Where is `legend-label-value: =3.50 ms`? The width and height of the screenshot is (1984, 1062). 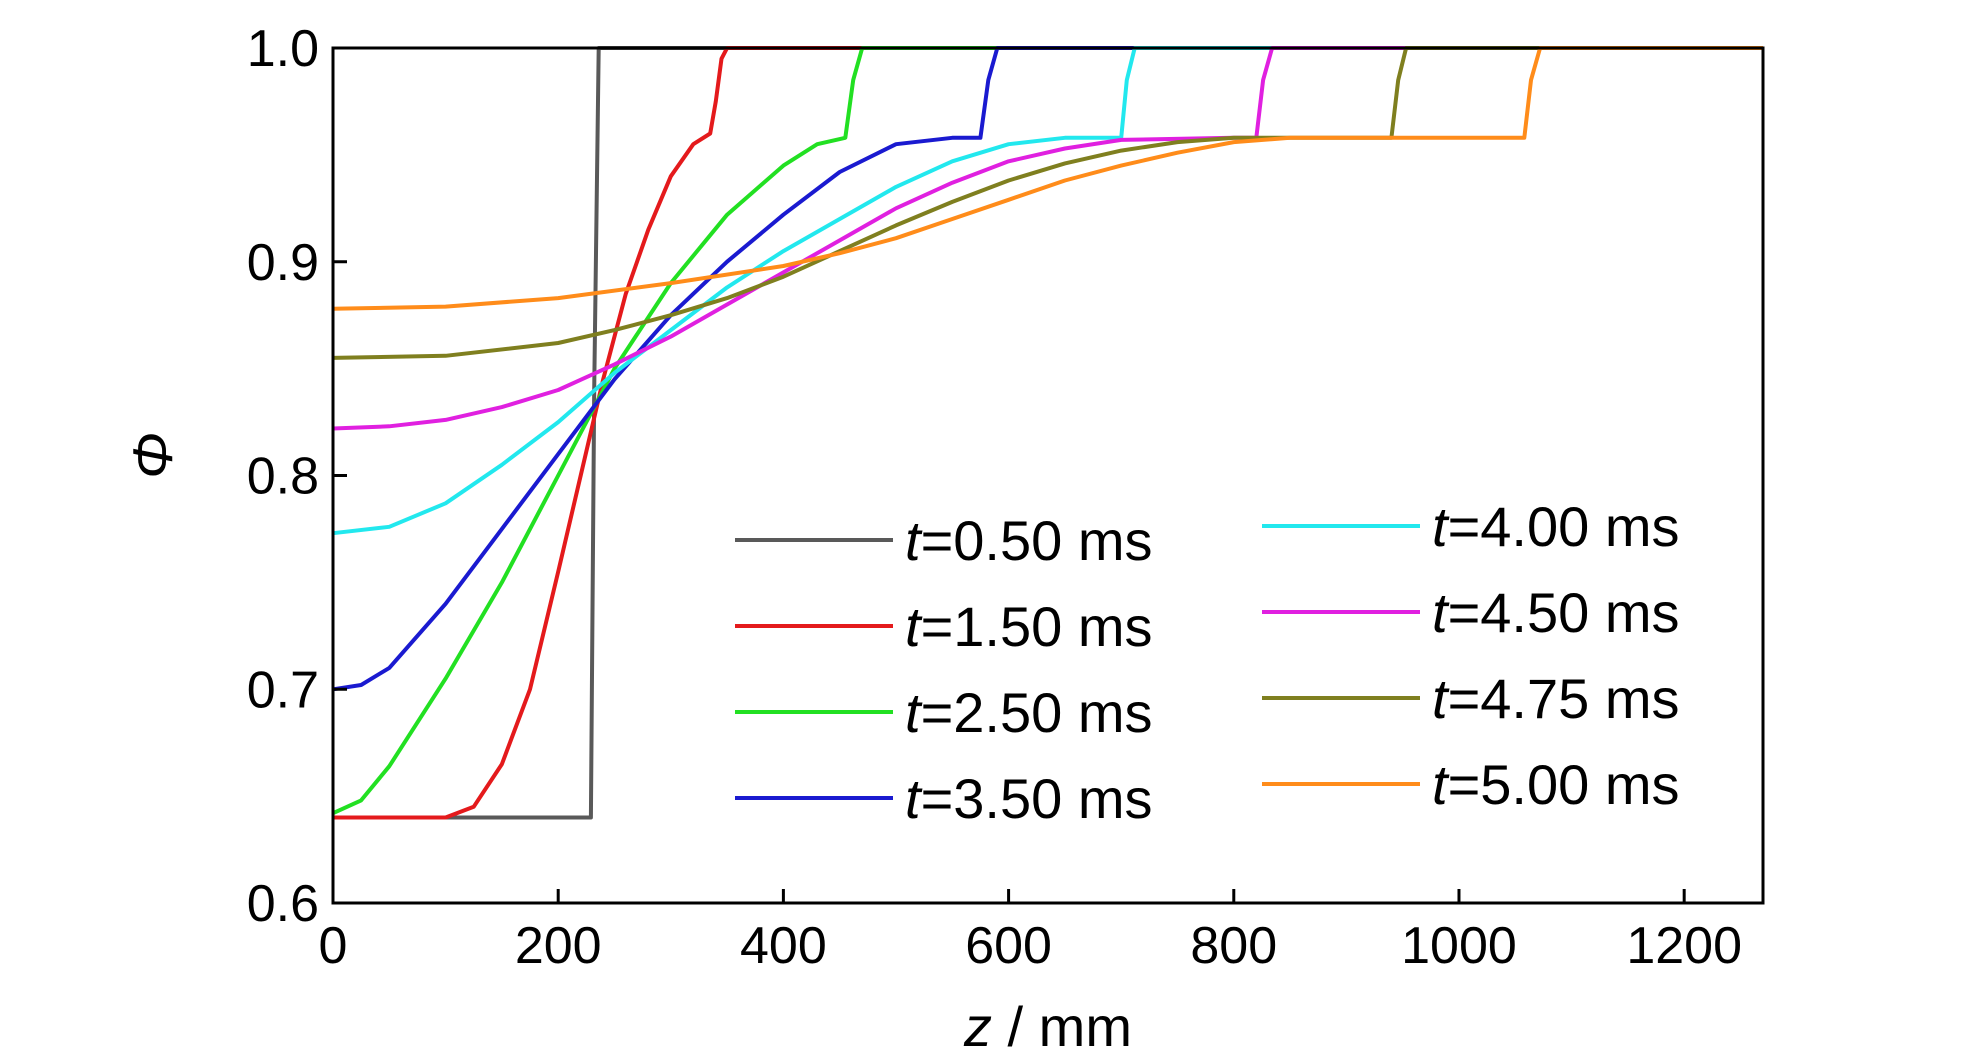
legend-label-value: =3.50 ms is located at coordinates (1037, 798).